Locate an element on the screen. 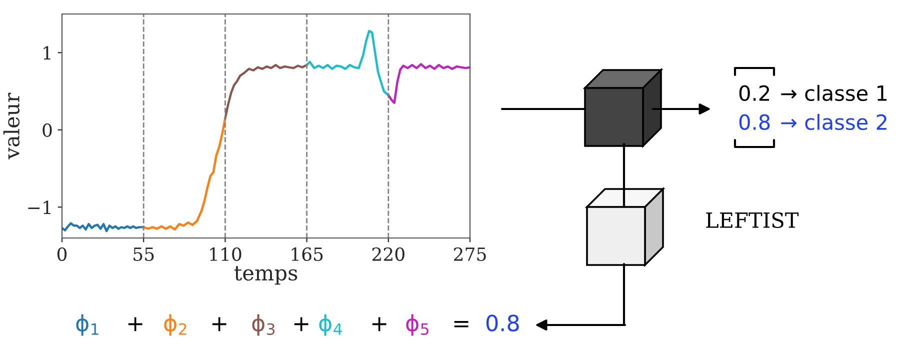 The height and width of the screenshot is (349, 913). x-tick-label: 55 is located at coordinates (144, 255).